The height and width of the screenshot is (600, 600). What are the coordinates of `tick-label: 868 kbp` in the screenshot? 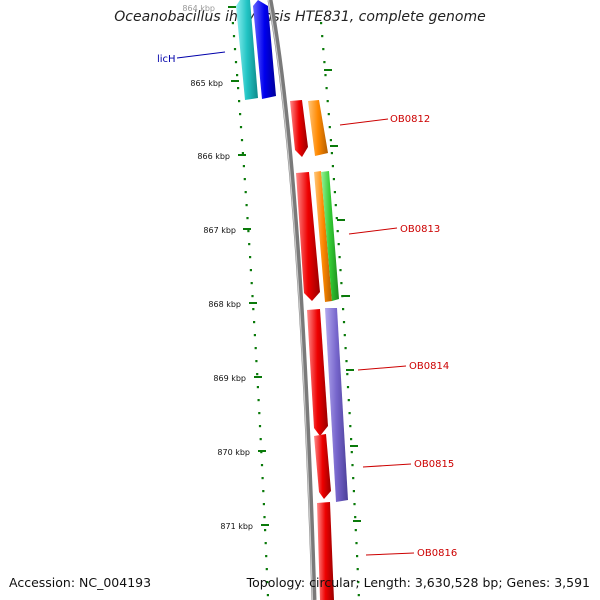 It's located at (224, 304).